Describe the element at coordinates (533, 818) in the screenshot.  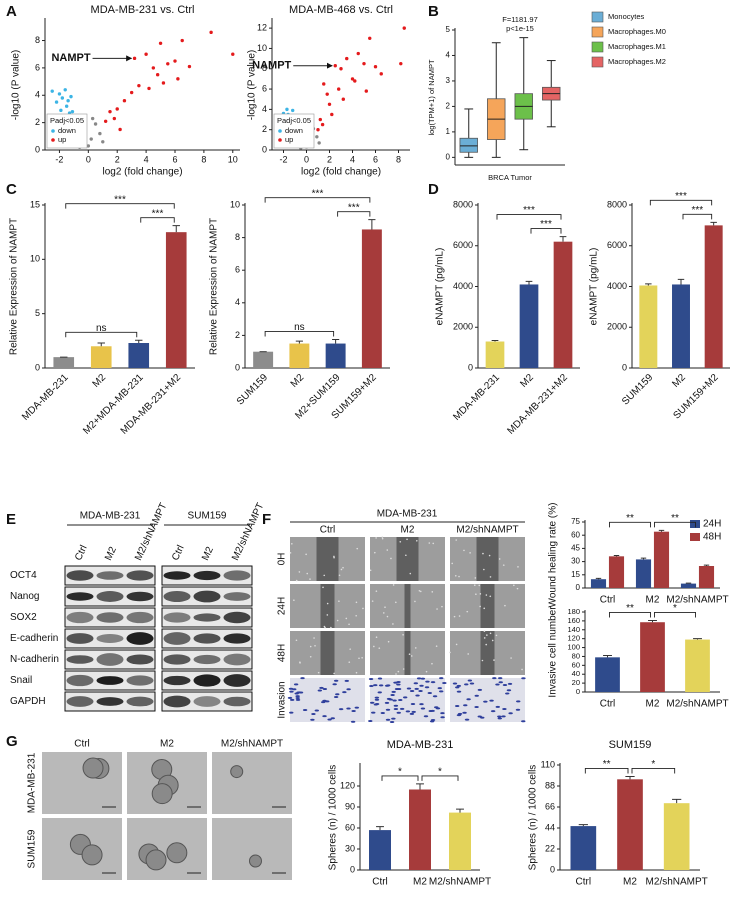
I see `y-axis-label: Spheres (n) / 1000 cells` at that location.